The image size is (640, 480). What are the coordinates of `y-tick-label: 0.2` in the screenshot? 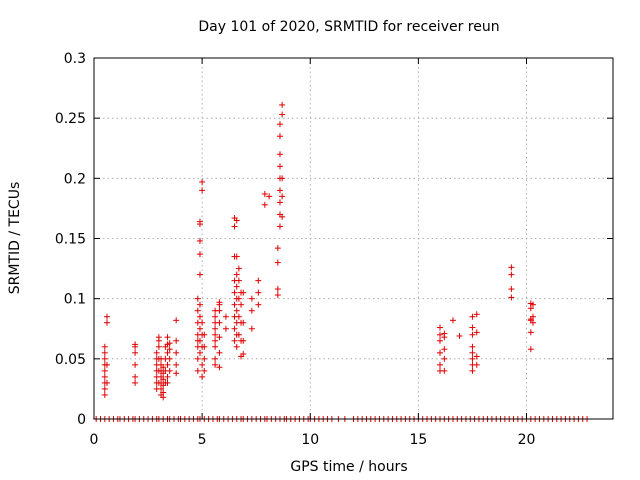 It's located at (75, 179).